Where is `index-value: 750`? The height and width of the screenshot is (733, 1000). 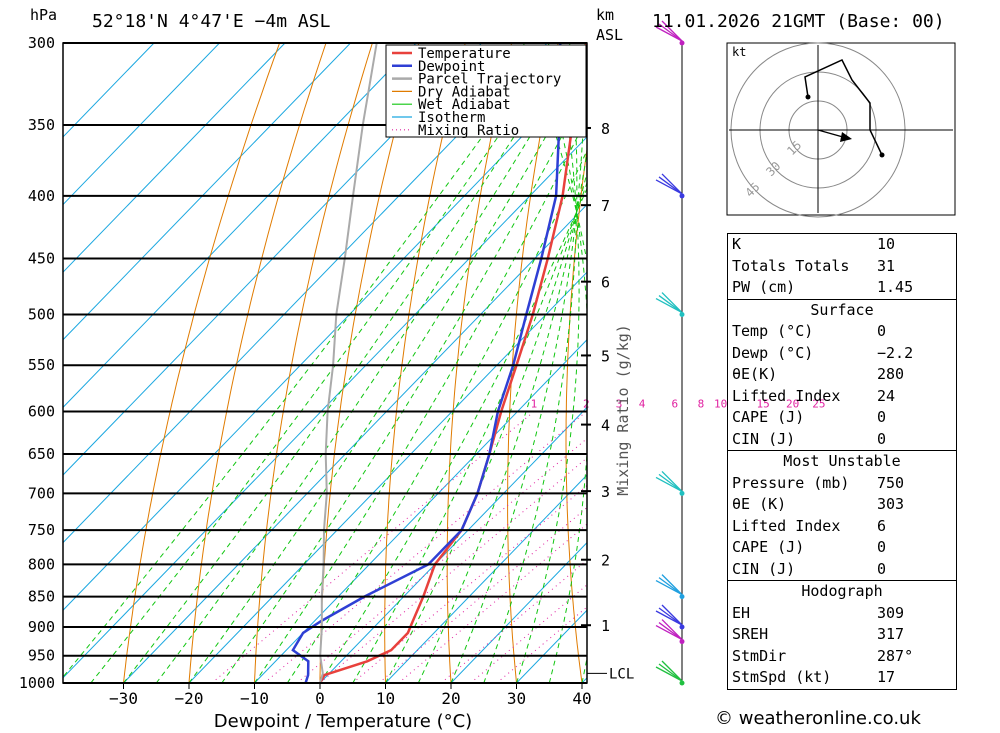
index-value: 750 is located at coordinates (891, 482).